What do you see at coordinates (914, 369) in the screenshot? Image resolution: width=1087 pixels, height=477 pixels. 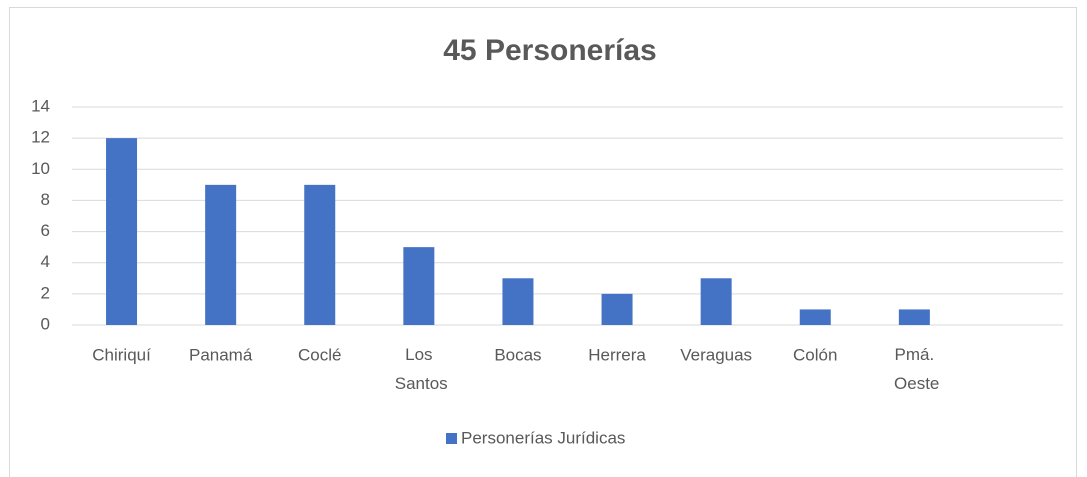 I see `x-tick-label: Pmá. Oeste` at bounding box center [914, 369].